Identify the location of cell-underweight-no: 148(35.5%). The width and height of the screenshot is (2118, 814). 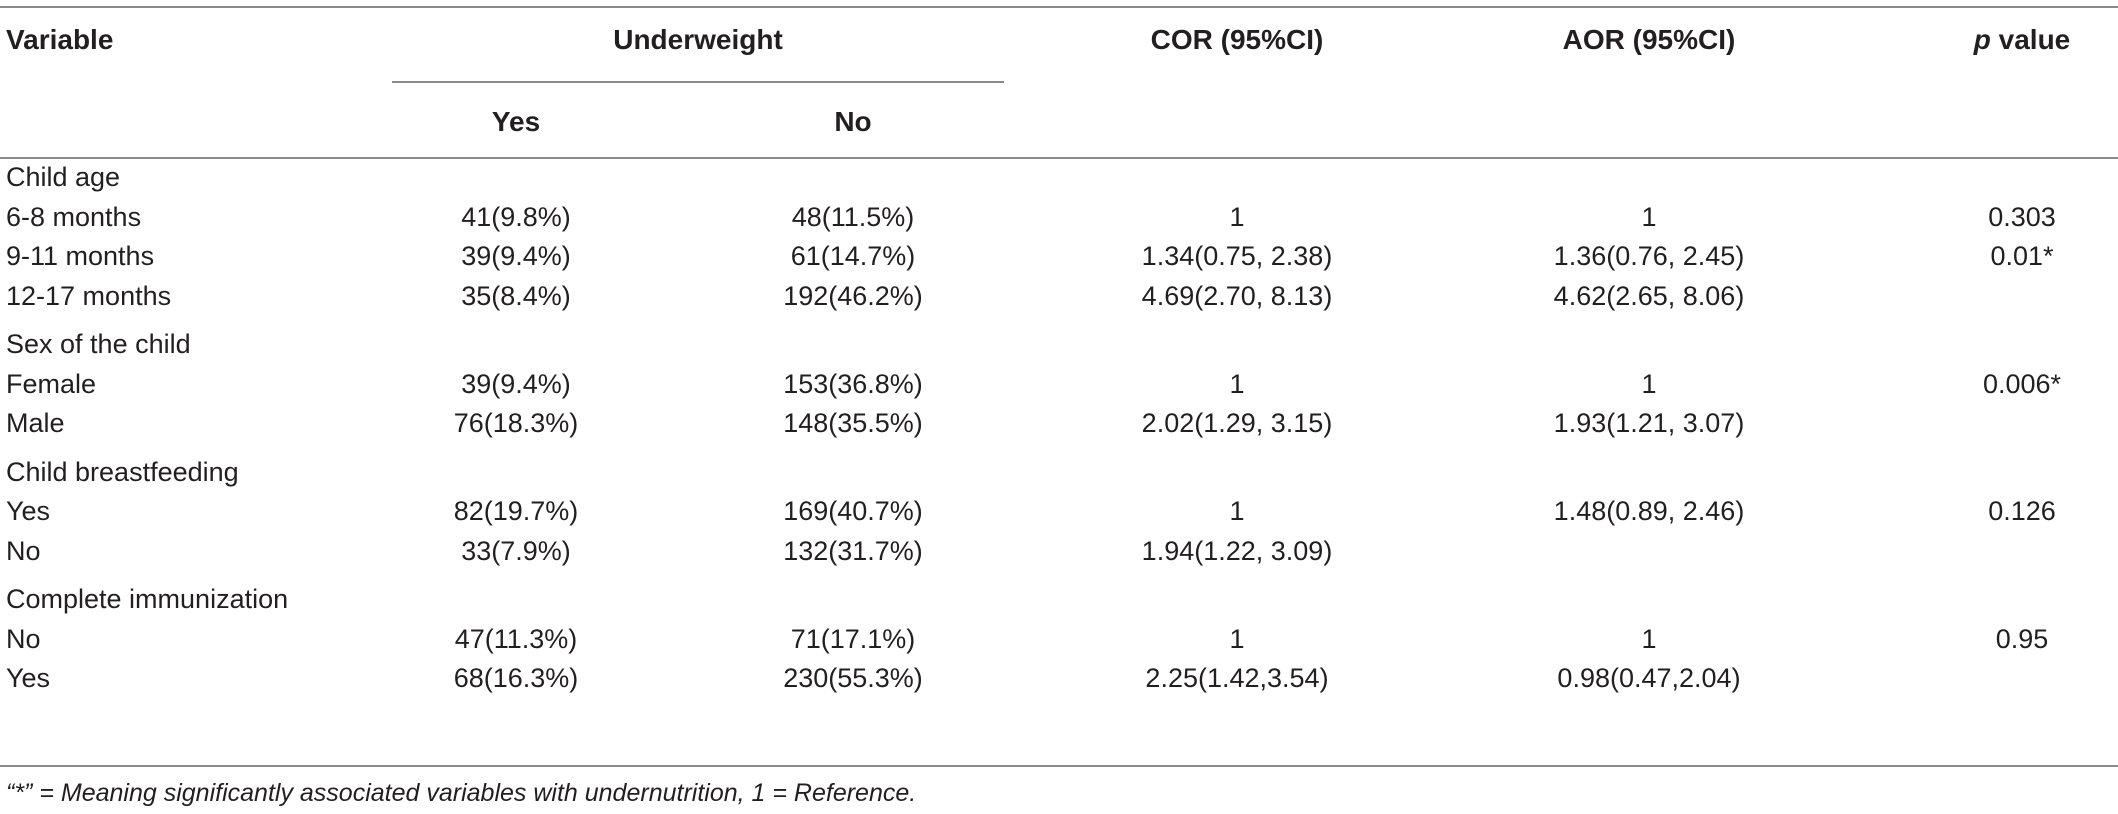
(853, 423).